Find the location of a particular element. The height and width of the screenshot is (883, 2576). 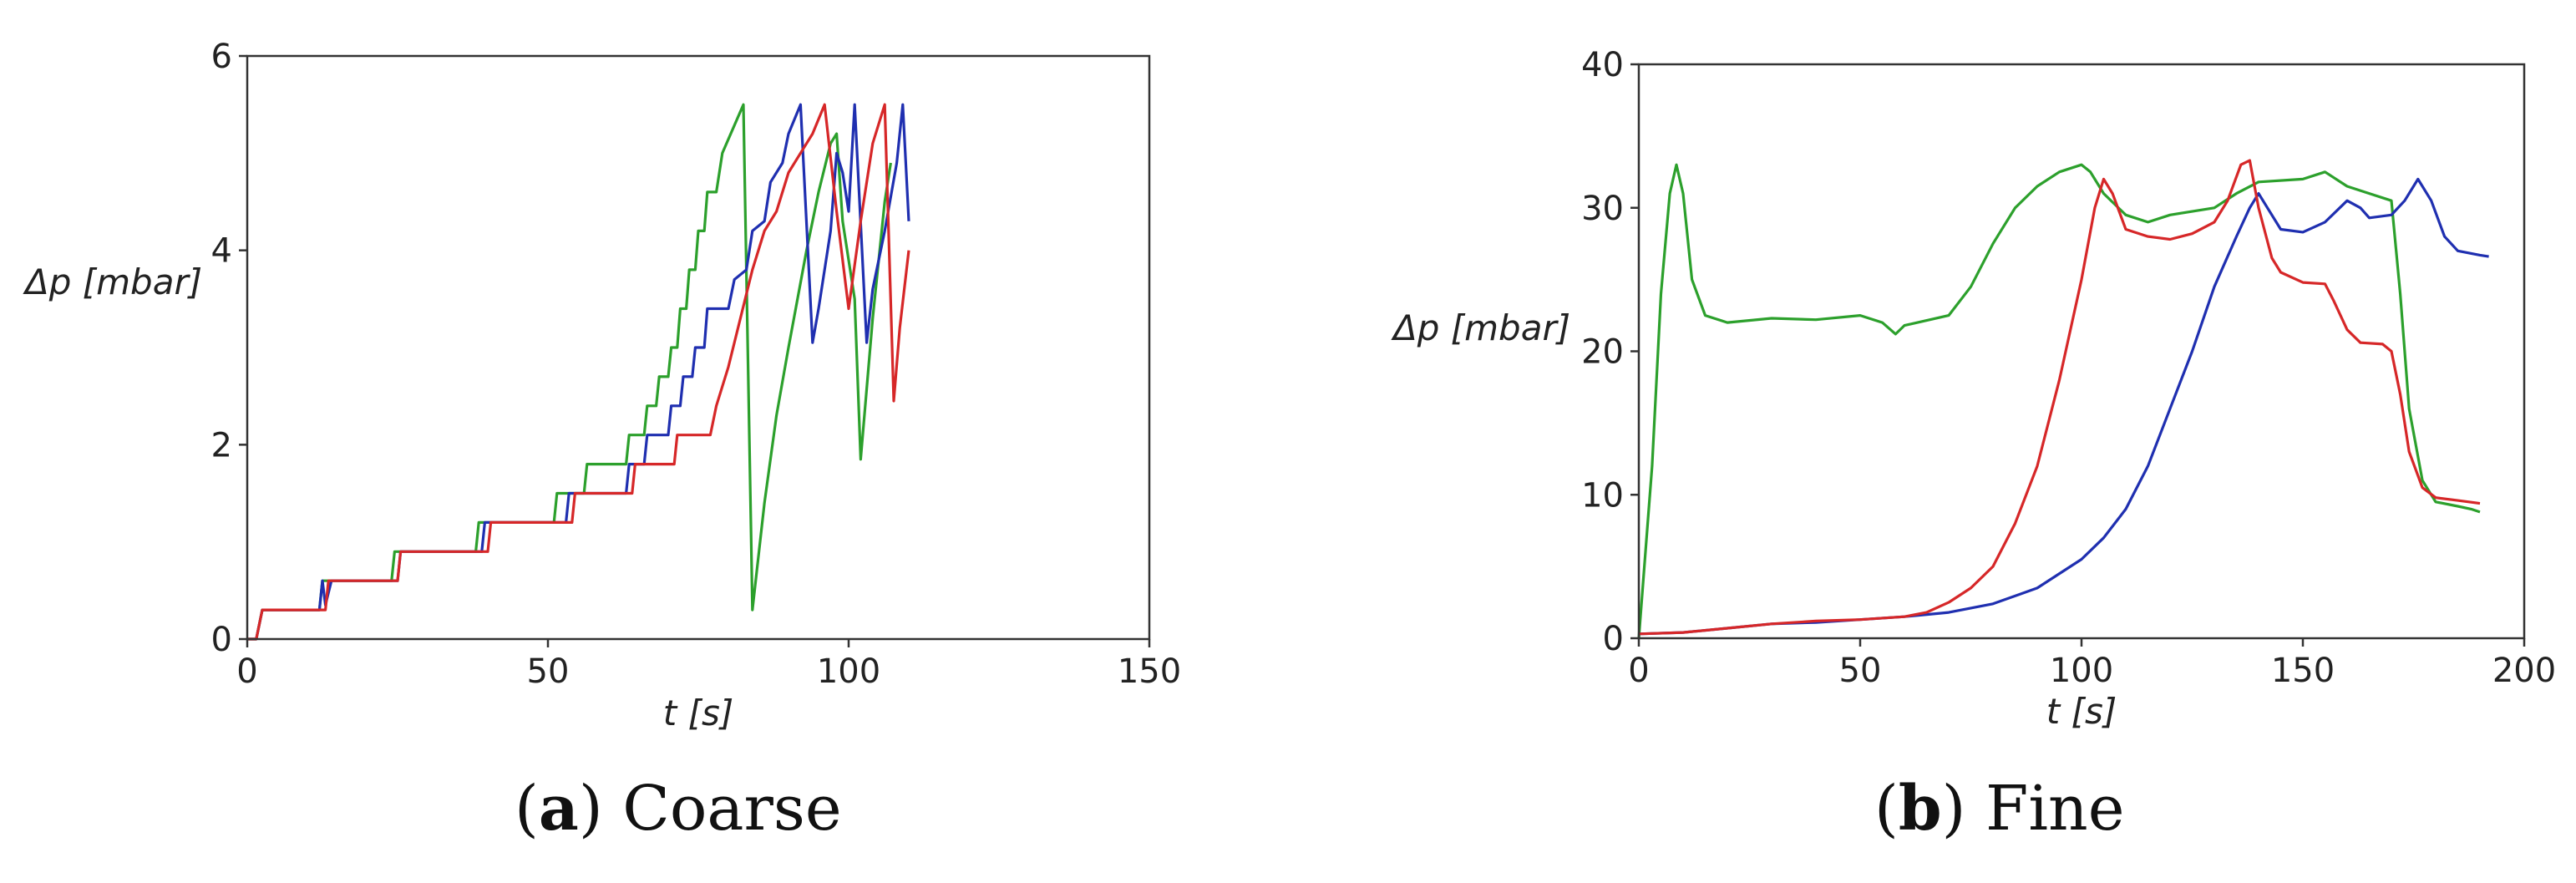

caption-fine-open: ( is located at coordinates (1886, 809).